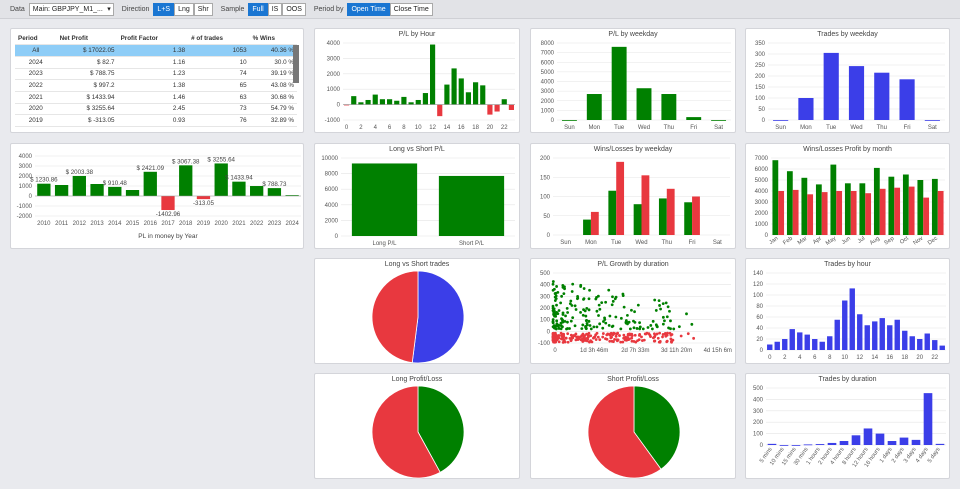 This screenshot has width=960, height=489. What do you see at coordinates (273, 39) in the screenshot?
I see `col-wins: % Wins` at bounding box center [273, 39].